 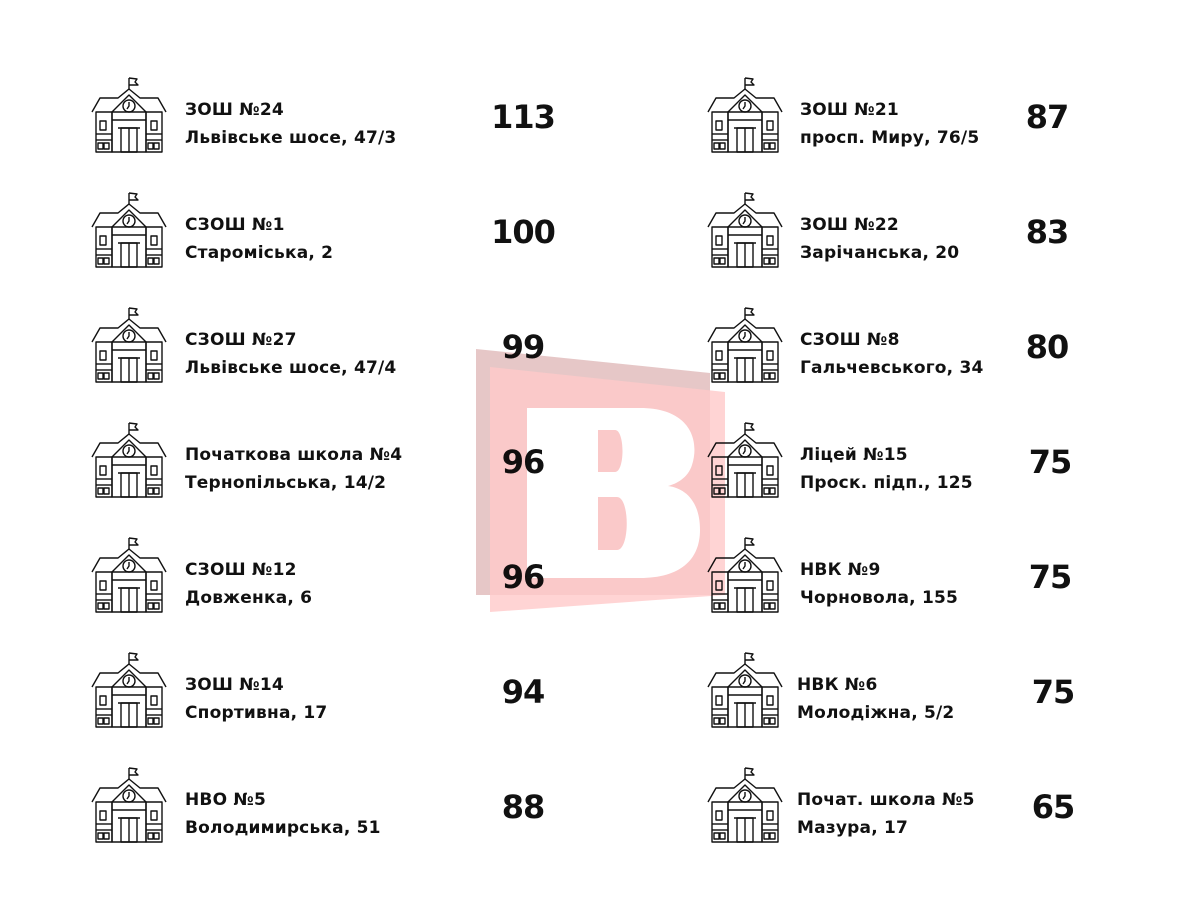 What do you see at coordinates (234, 685) in the screenshot?
I see `school-name: ЗОШ №14` at bounding box center [234, 685].